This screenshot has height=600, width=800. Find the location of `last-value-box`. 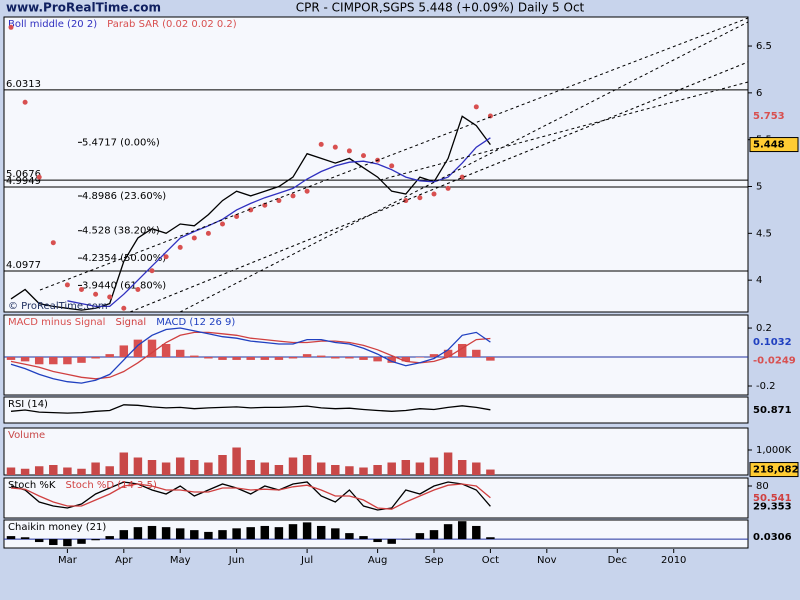

last-value-box is located at coordinates (774, 470).